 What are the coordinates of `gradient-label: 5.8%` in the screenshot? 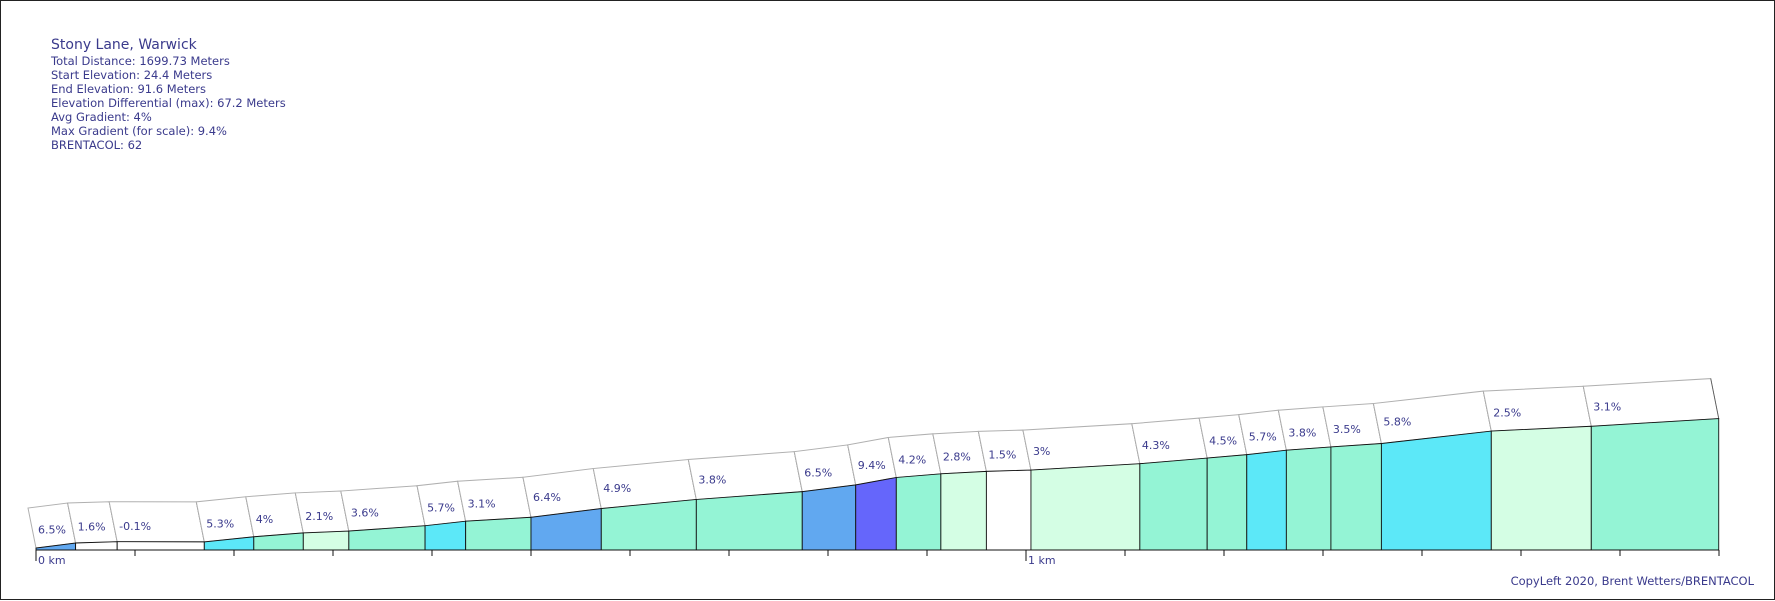 It's located at (1397, 421).